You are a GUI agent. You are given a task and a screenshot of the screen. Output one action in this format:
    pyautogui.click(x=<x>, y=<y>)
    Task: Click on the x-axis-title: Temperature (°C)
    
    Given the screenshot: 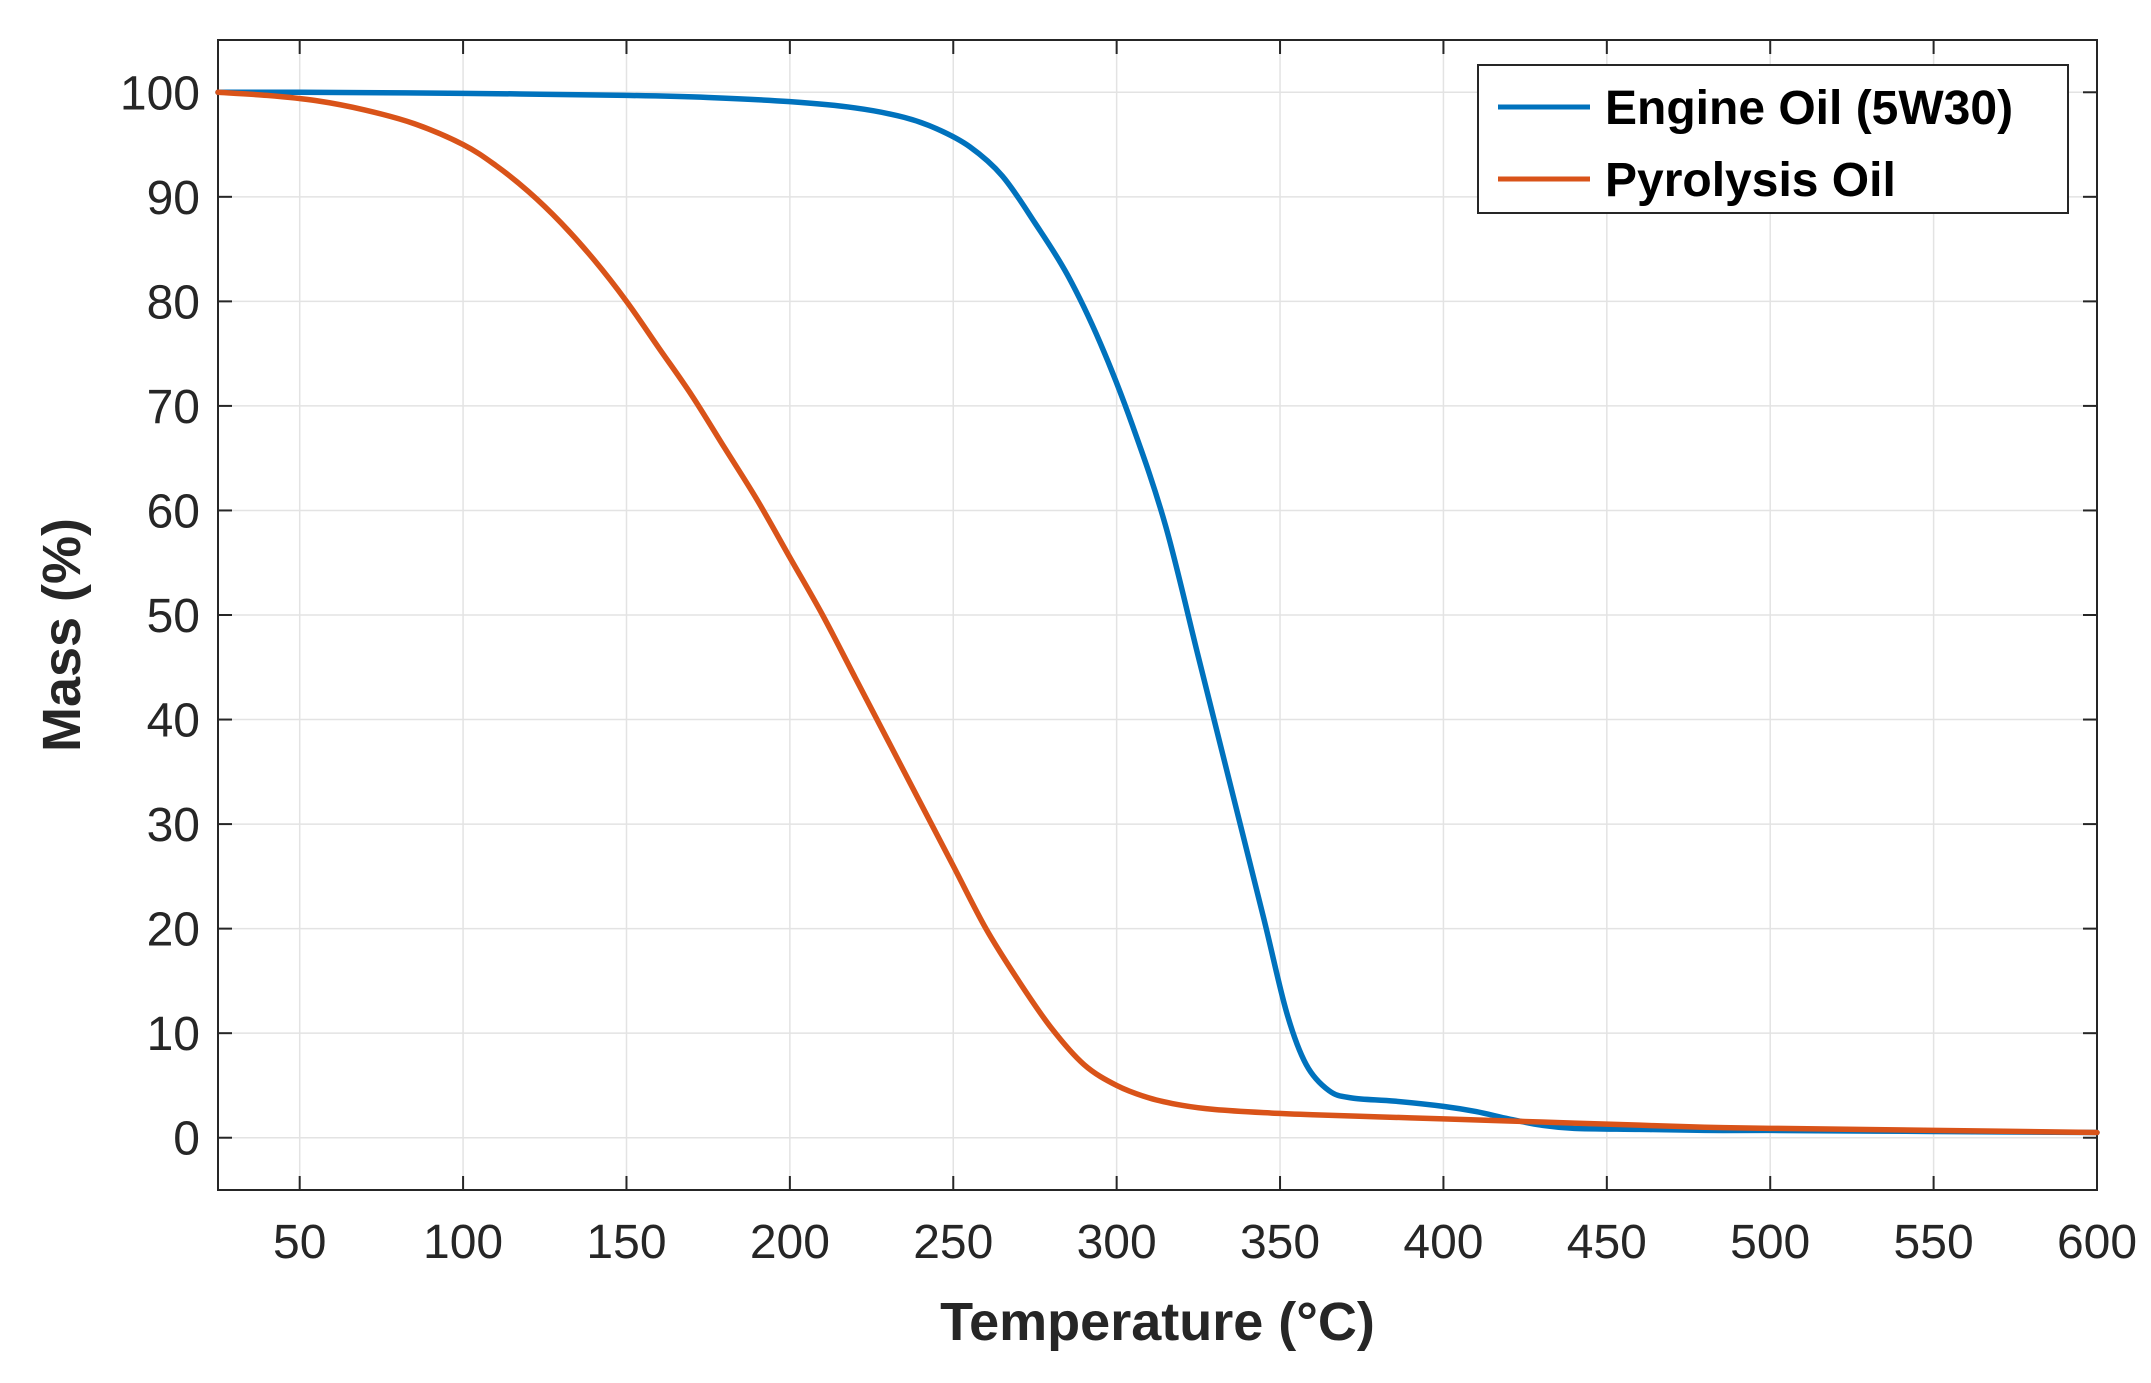 What is the action you would take?
    pyautogui.click(x=1157, y=1322)
    